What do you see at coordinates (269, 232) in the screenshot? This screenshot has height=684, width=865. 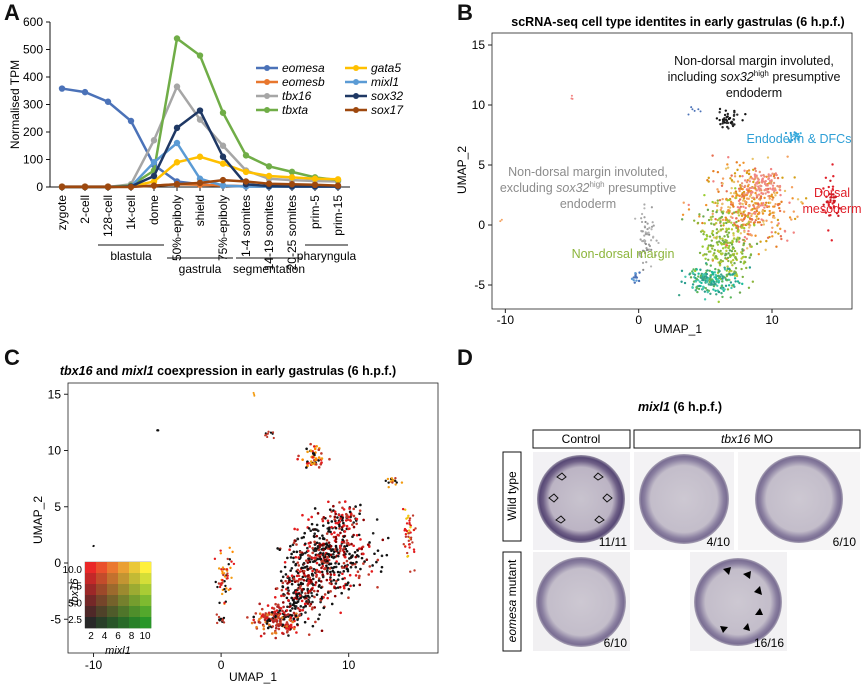 I see `x-tick-label: 14-19 somites` at bounding box center [269, 232].